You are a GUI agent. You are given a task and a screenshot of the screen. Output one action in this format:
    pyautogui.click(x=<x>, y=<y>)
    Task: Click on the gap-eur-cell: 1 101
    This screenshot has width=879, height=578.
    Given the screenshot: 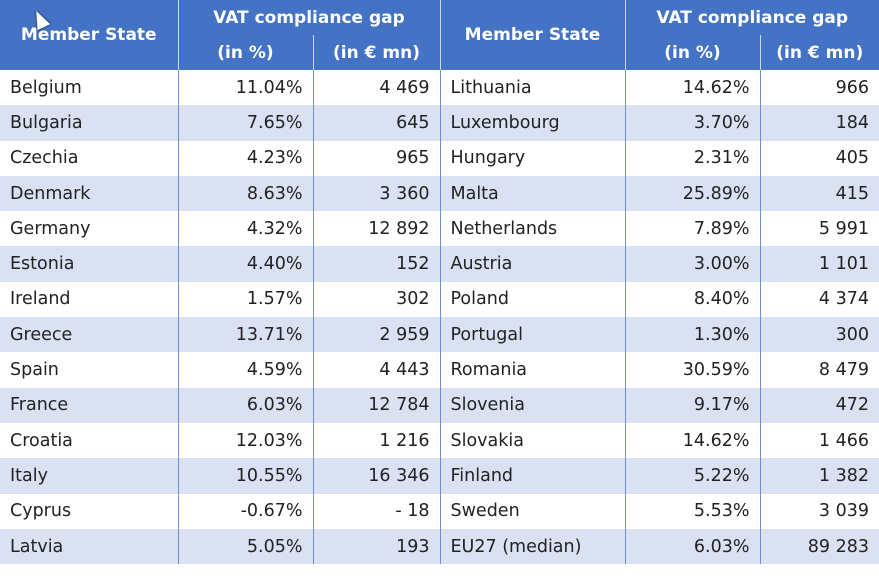 What is the action you would take?
    pyautogui.click(x=819, y=264)
    